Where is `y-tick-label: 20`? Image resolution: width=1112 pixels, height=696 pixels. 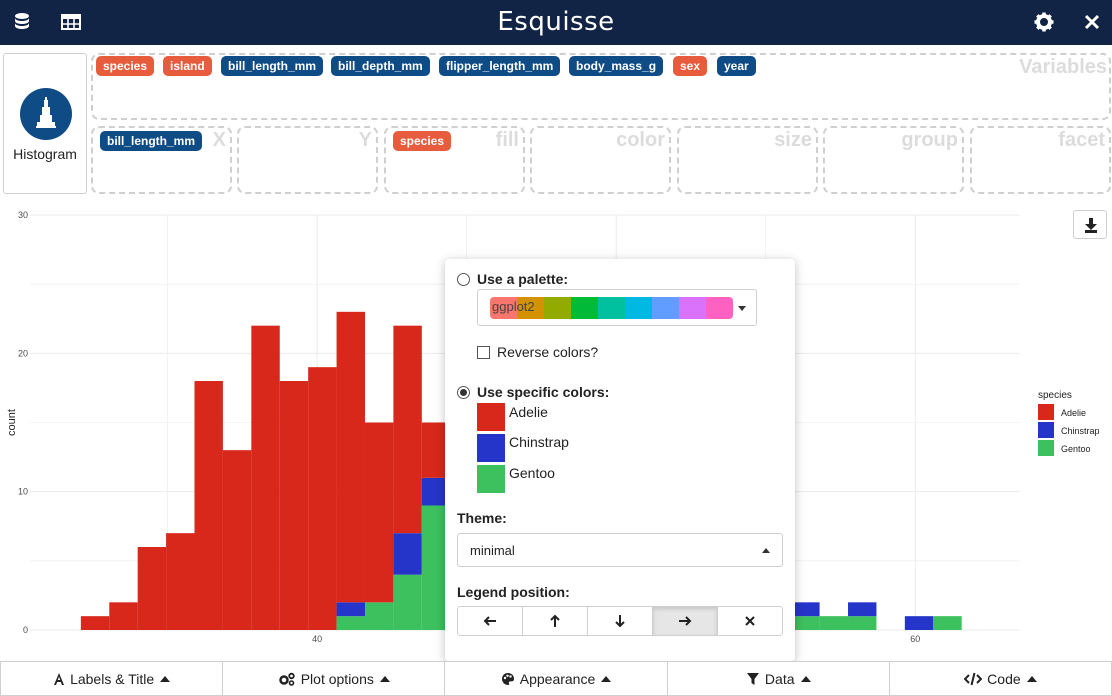
y-tick-label: 20 is located at coordinates (23, 353).